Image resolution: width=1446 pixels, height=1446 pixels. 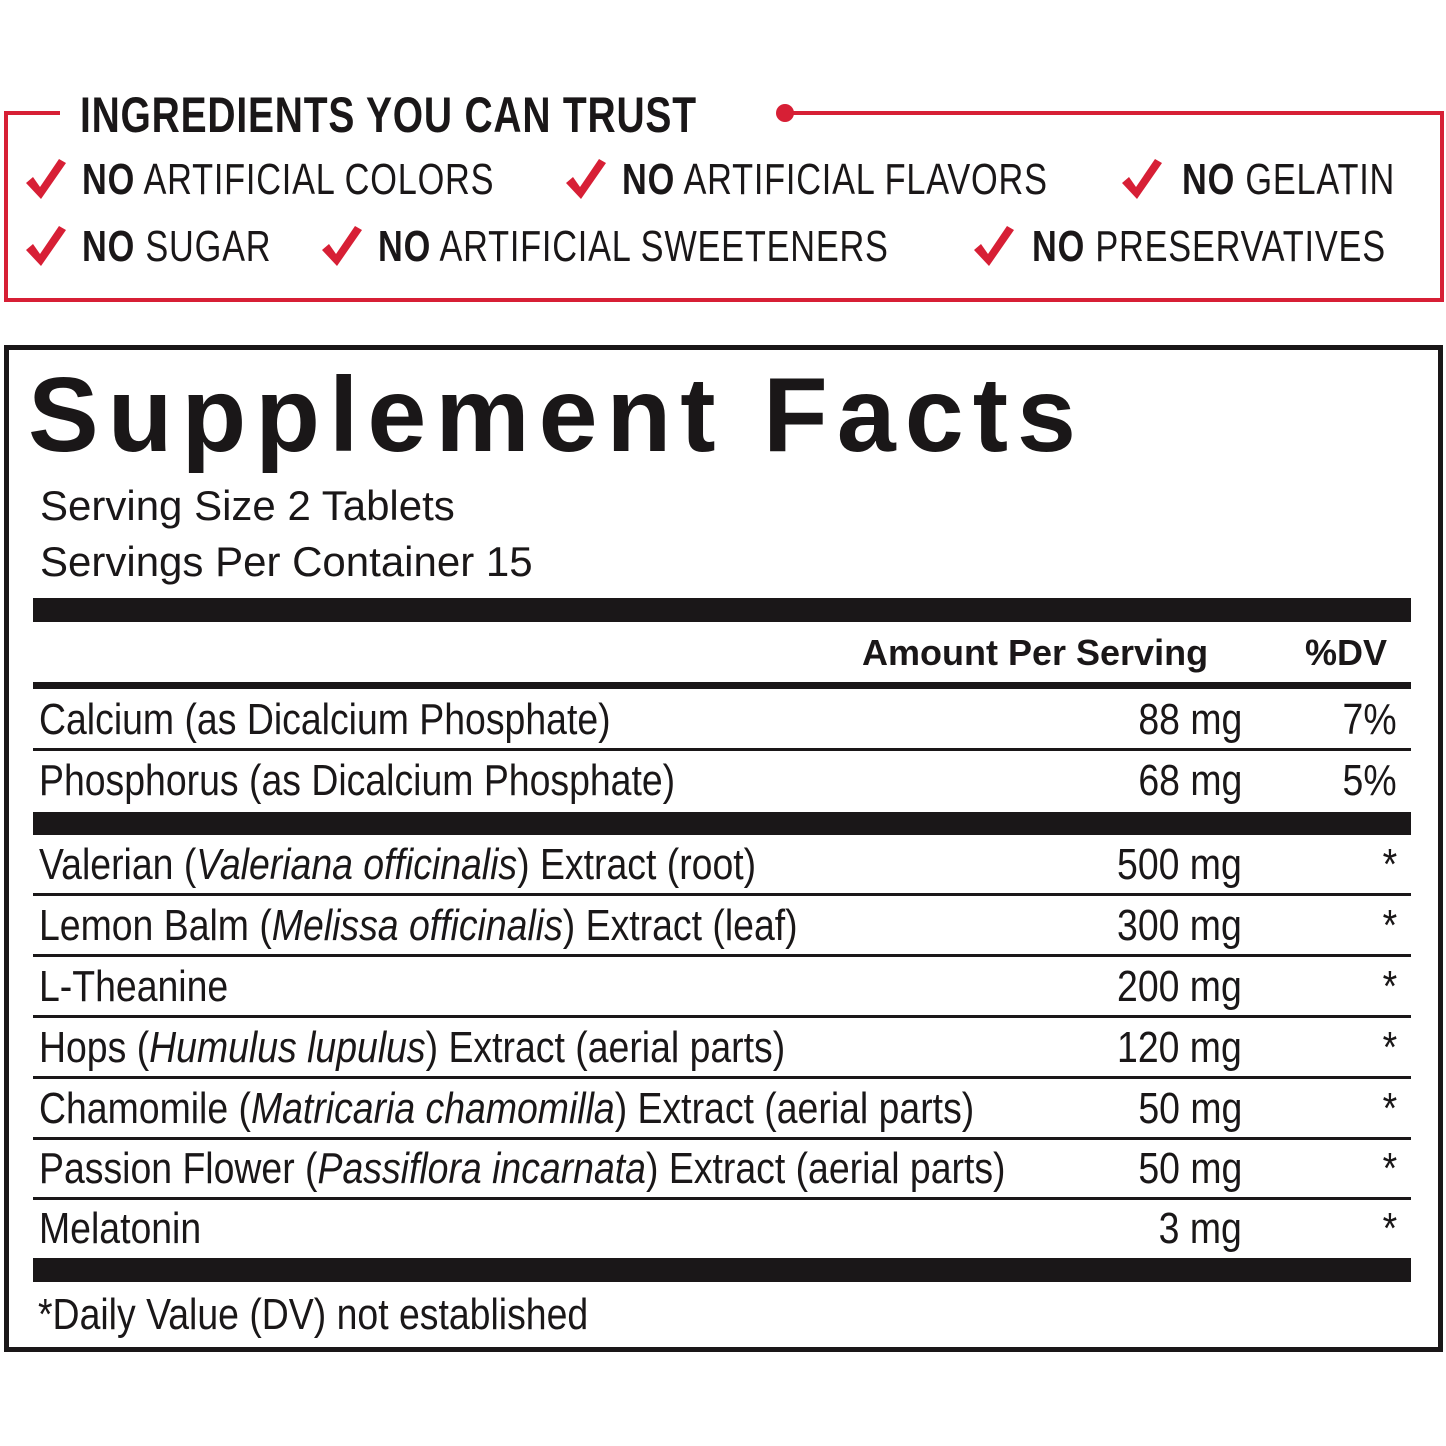 I want to click on nutrient-name: Phosphorus (as Dicalcium Phosphate), so click(x=357, y=780).